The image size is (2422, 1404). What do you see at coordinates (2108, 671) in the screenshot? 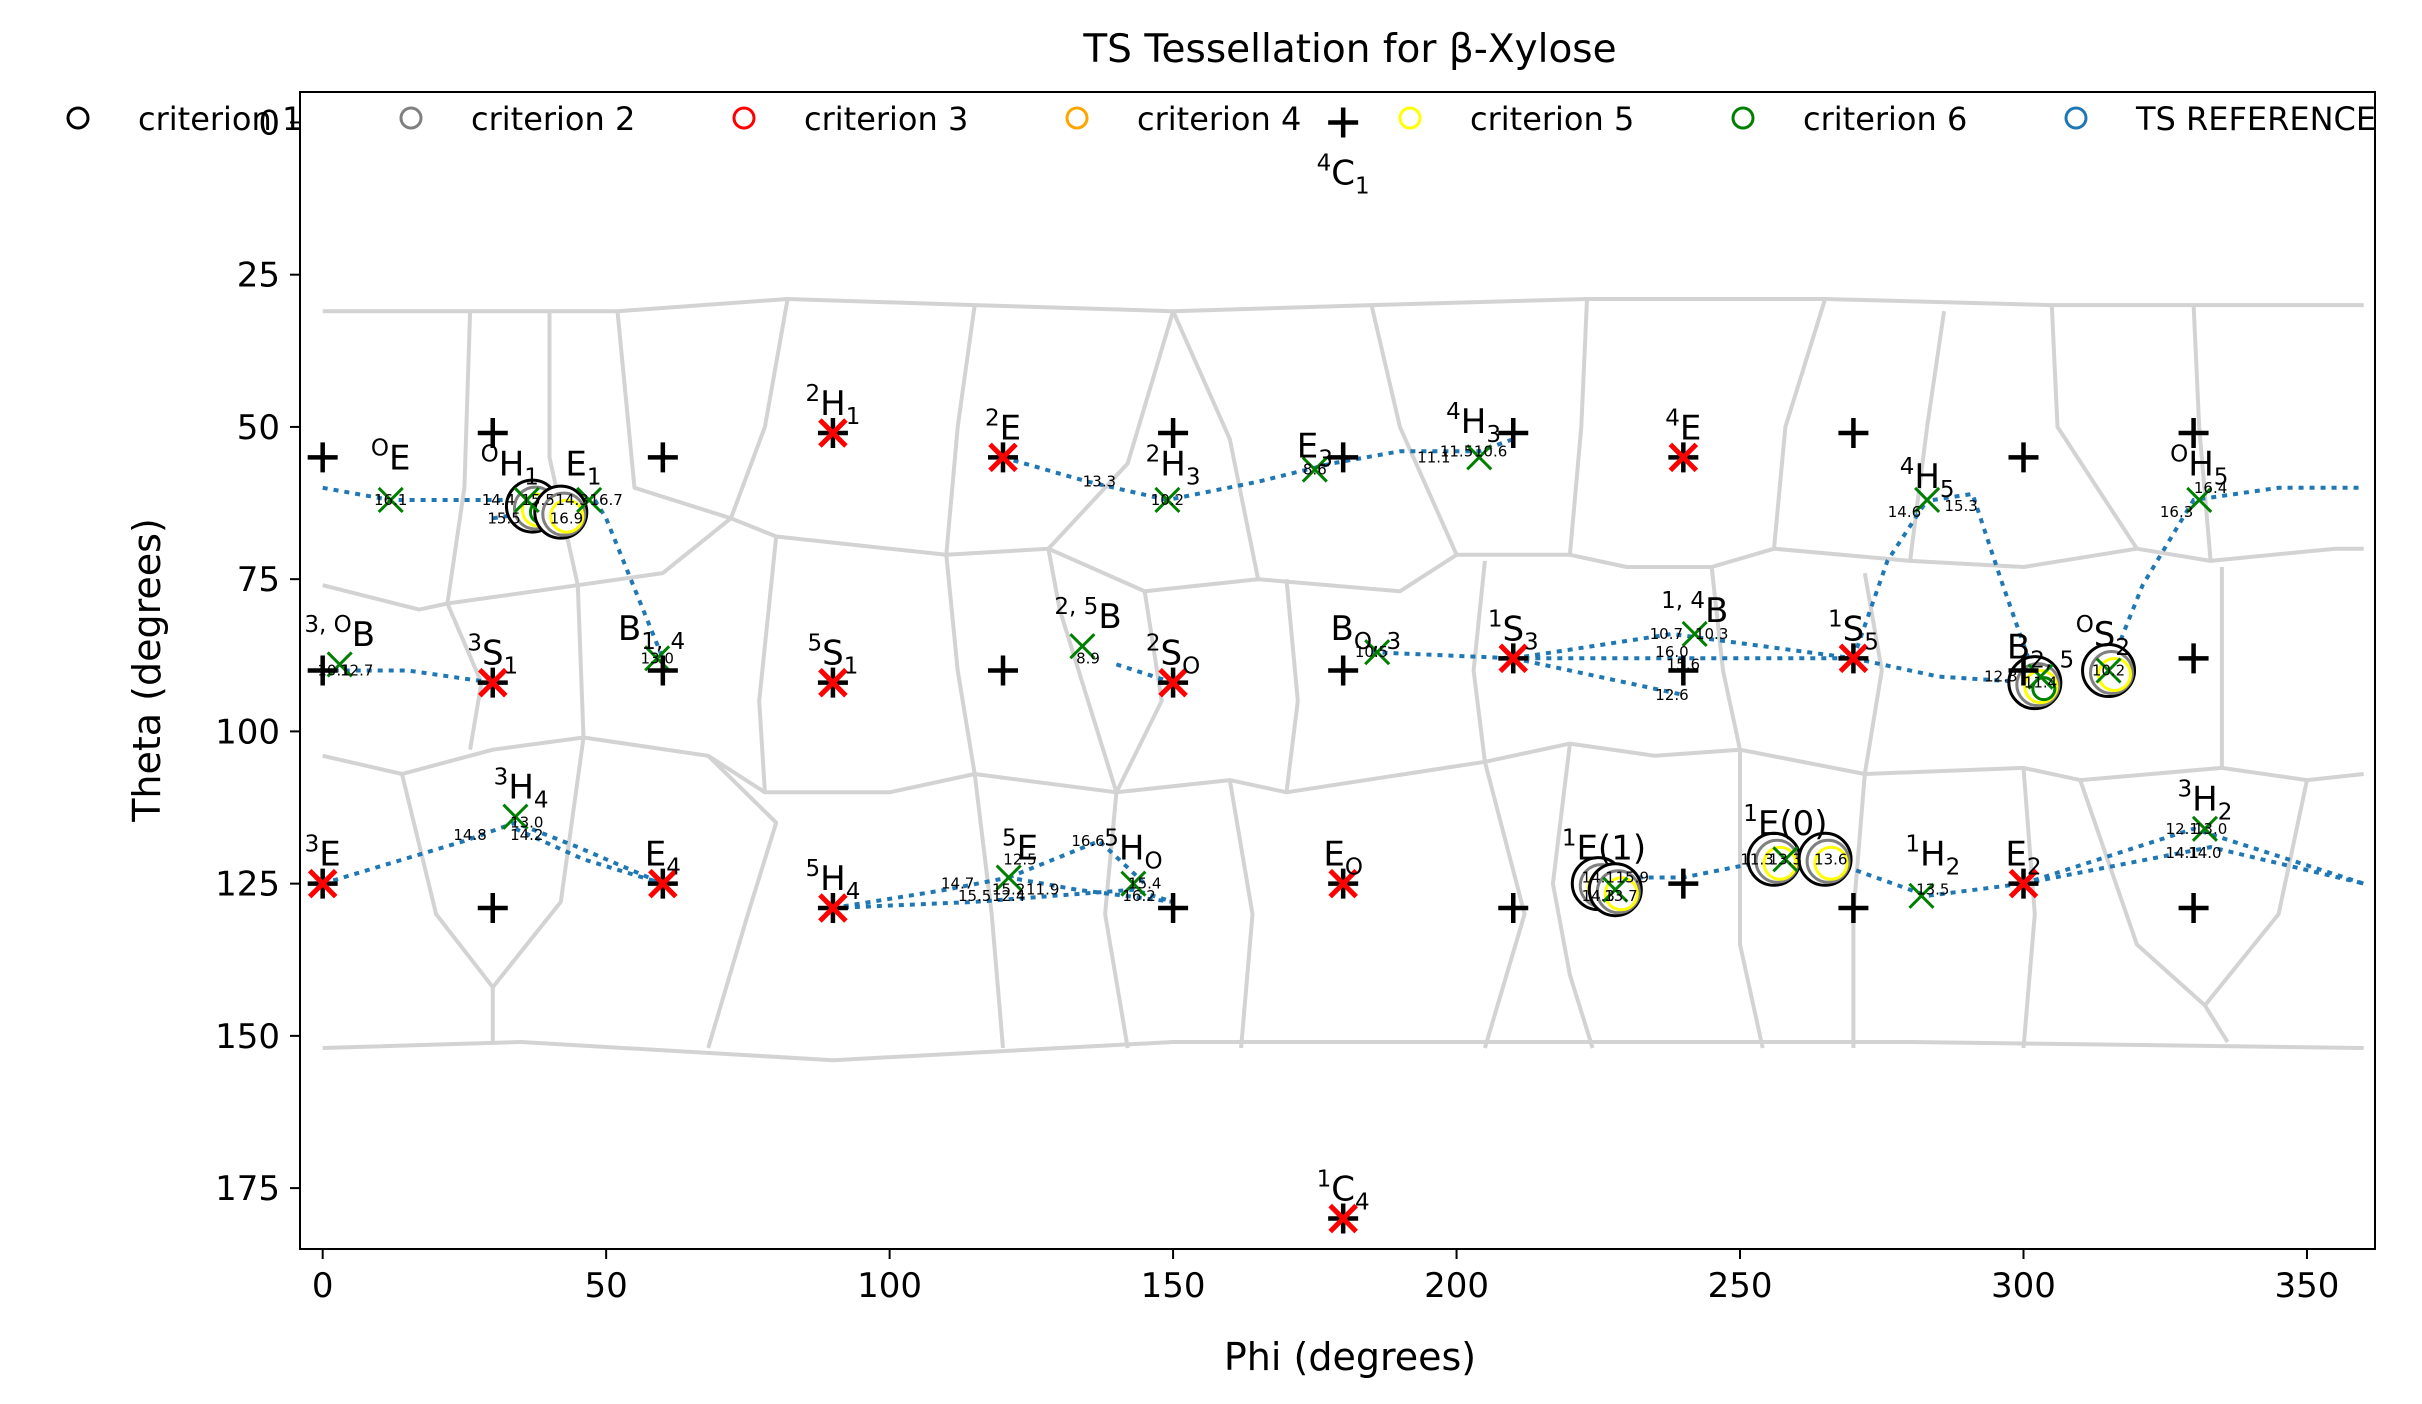
I see `energy-label: 10.2` at bounding box center [2108, 671].